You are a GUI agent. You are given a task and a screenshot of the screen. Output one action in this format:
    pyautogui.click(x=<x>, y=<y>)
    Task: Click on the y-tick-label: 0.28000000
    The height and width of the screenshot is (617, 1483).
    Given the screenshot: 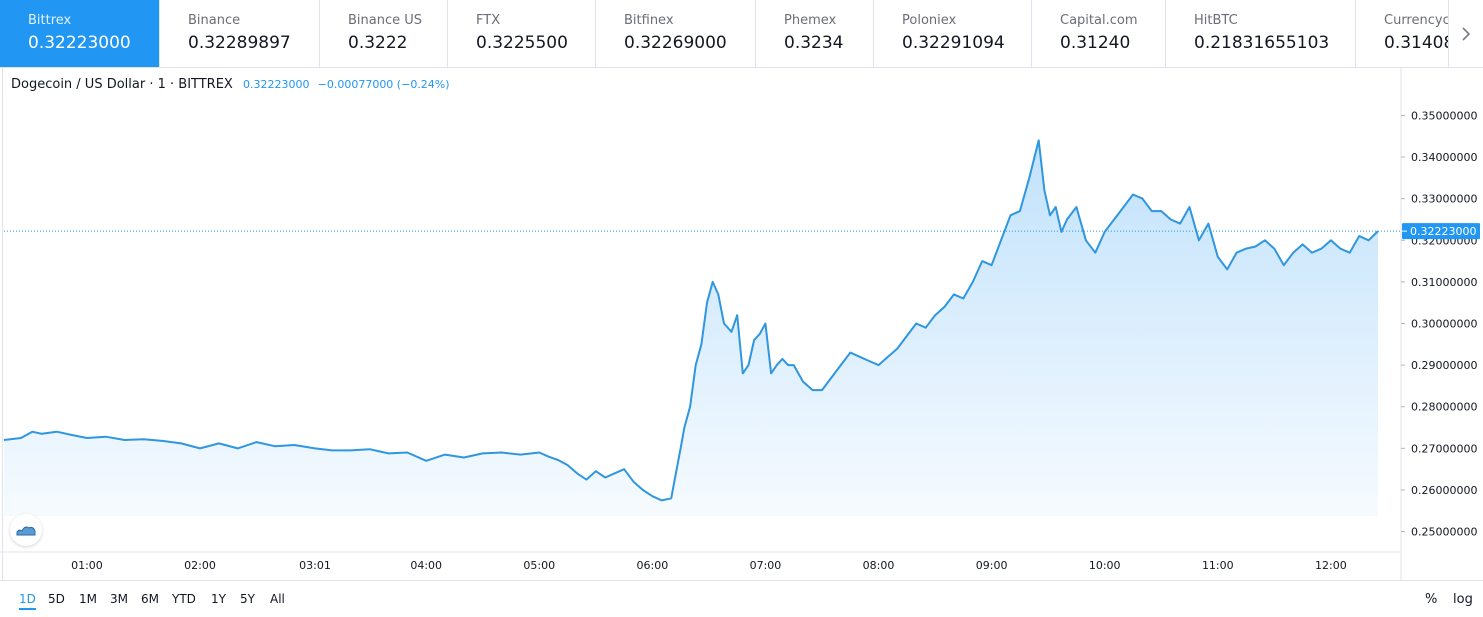 What is the action you would take?
    pyautogui.click(x=1444, y=407)
    